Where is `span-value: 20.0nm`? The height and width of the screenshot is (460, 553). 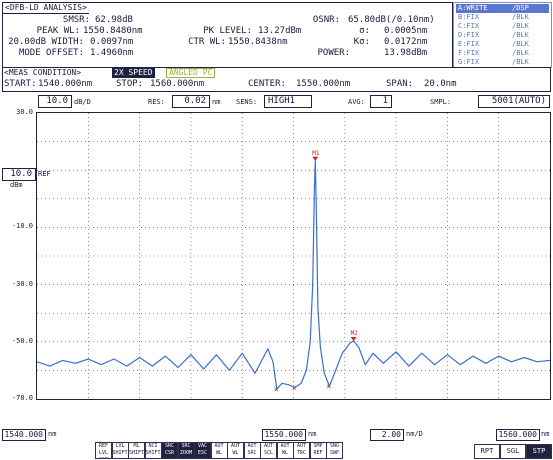 span-value: 20.0nm is located at coordinates (440, 84).